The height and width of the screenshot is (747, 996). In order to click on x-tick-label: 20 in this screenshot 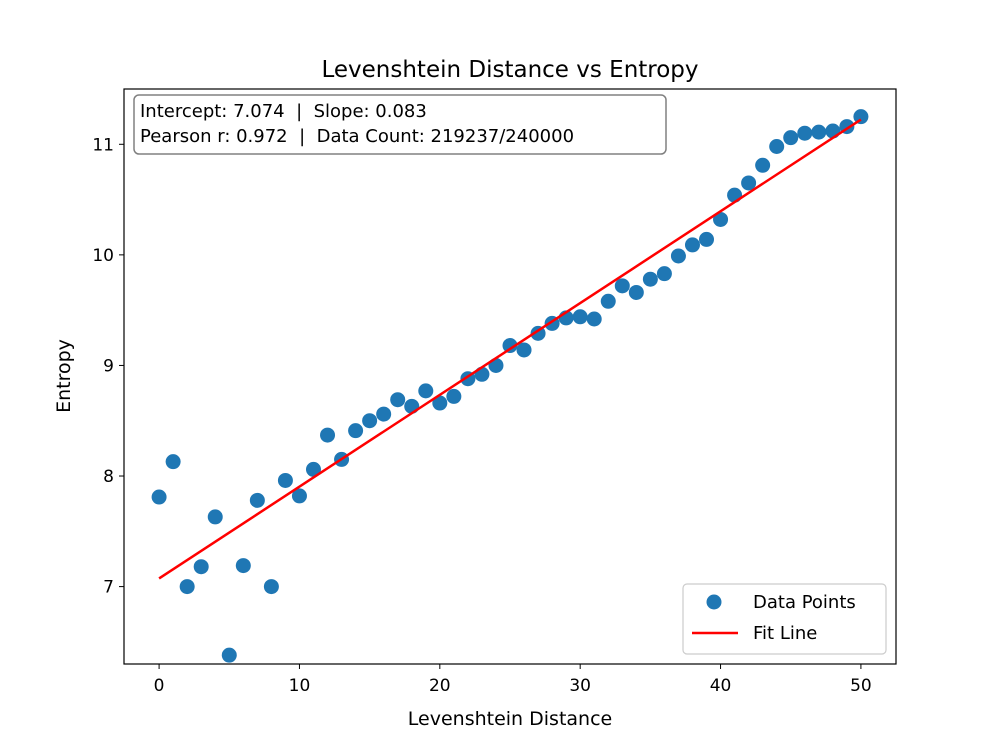, I will do `click(440, 686)`.